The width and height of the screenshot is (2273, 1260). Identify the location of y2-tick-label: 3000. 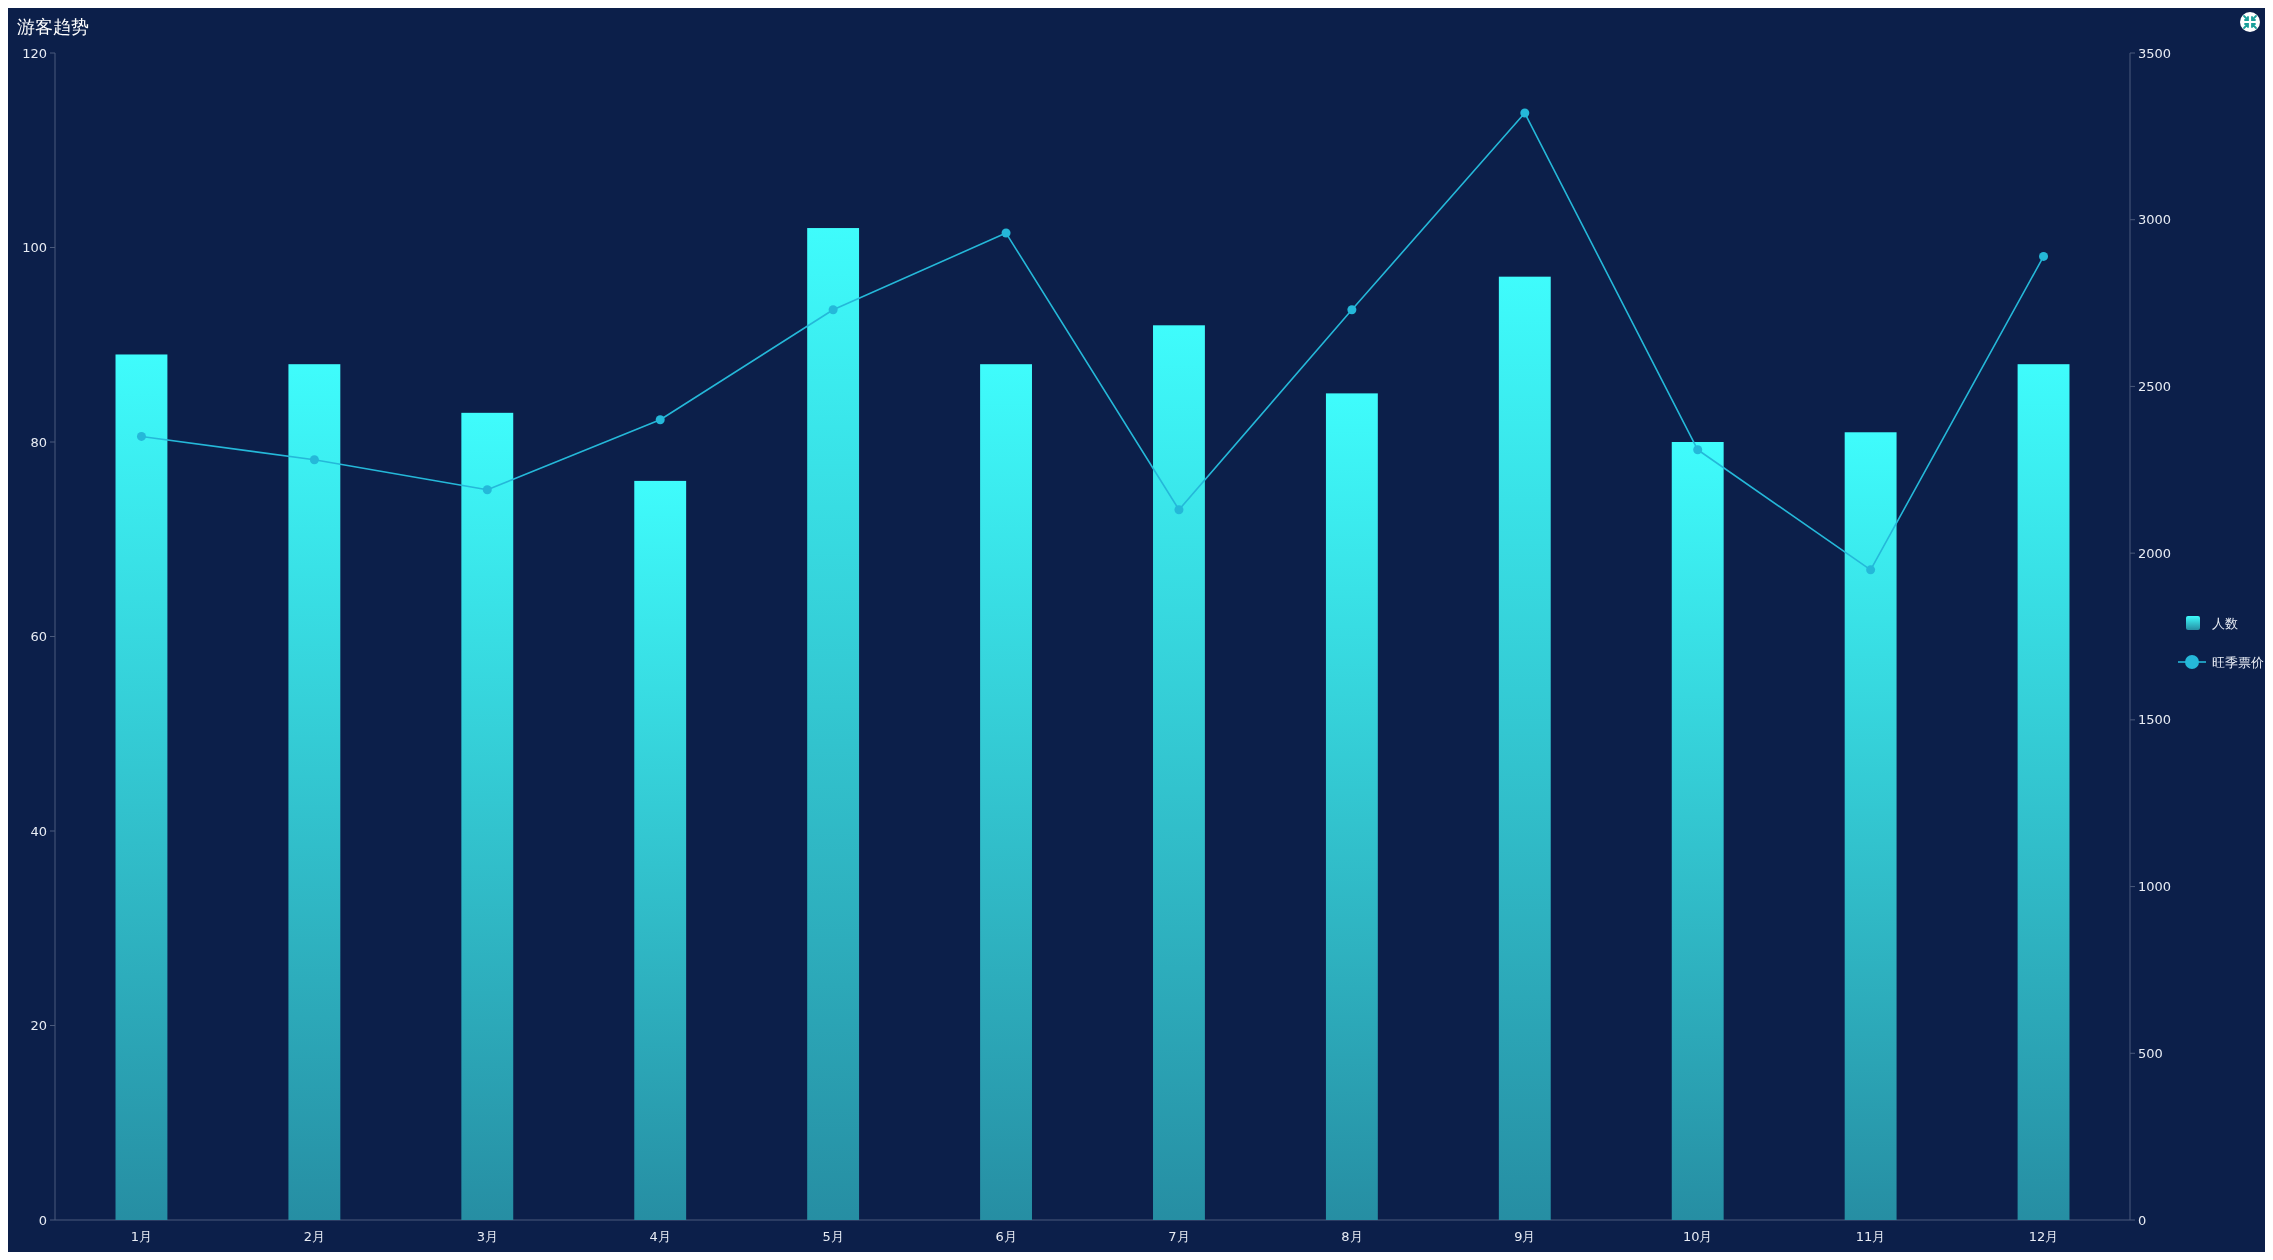
(2155, 220).